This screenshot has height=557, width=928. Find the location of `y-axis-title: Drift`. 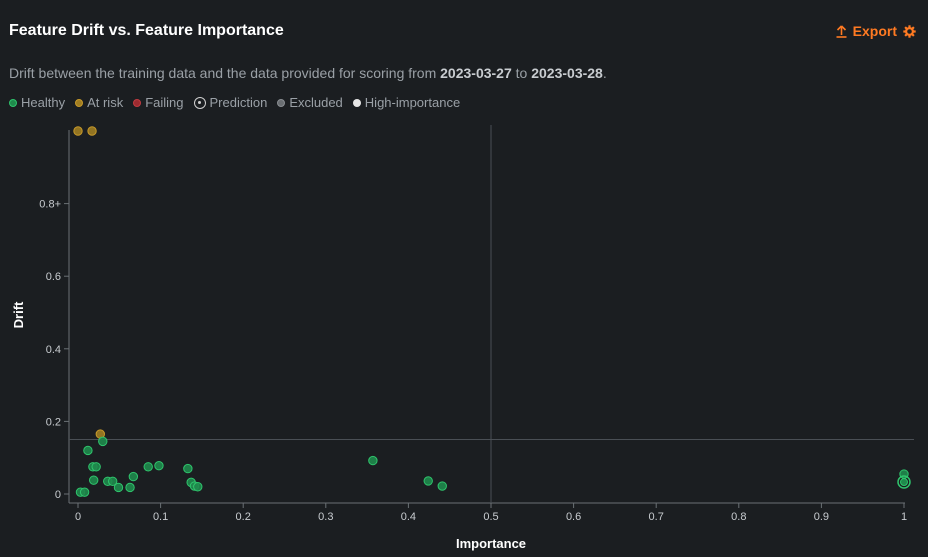

y-axis-title: Drift is located at coordinates (18, 314).